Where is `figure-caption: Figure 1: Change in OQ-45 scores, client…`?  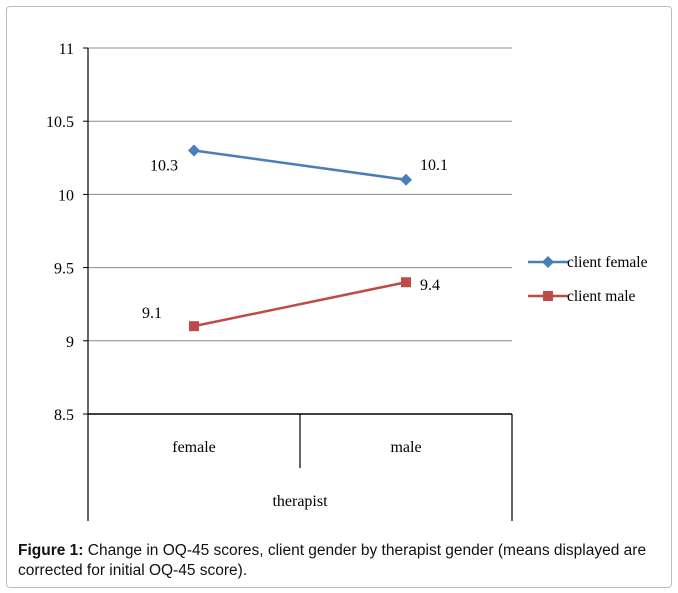 figure-caption: Figure 1: Change in OQ-45 scores, client… is located at coordinates (338, 561).